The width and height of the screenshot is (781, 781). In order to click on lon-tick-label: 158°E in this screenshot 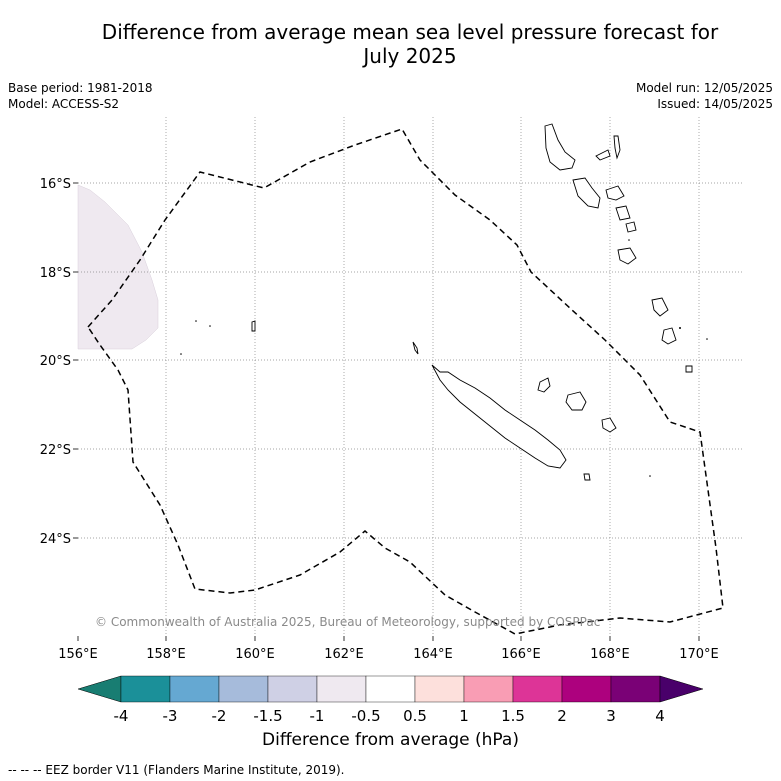, I will do `click(166, 654)`.